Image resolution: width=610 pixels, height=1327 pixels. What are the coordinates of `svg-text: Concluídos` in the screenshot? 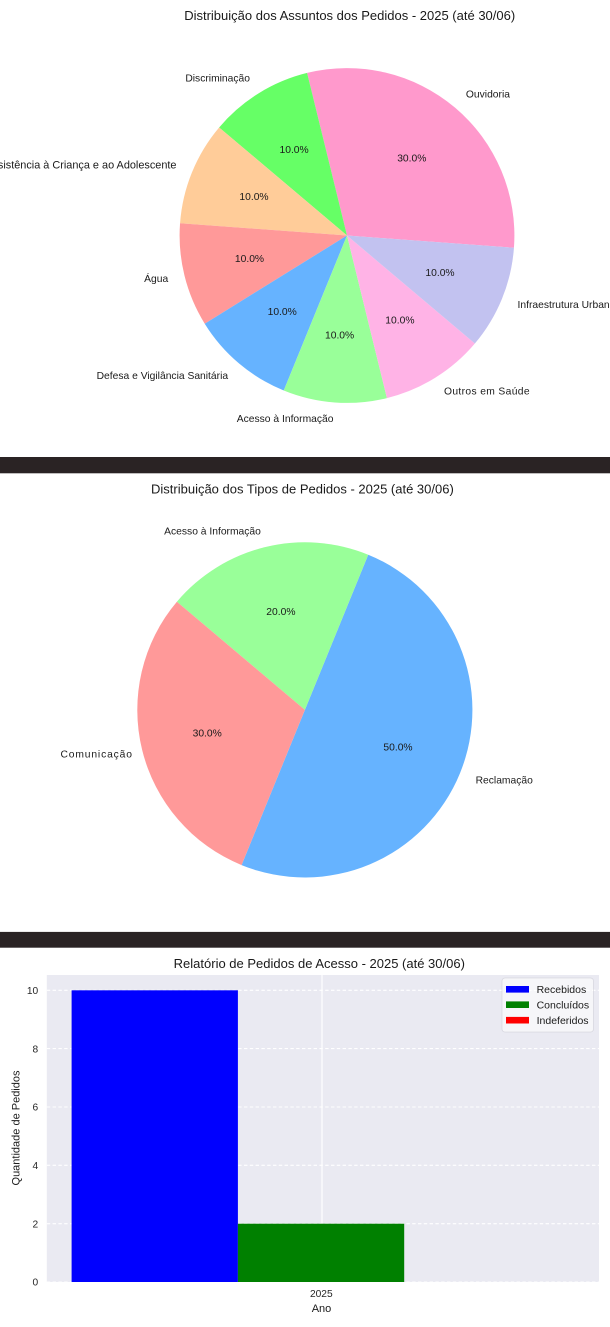 It's located at (563, 1006).